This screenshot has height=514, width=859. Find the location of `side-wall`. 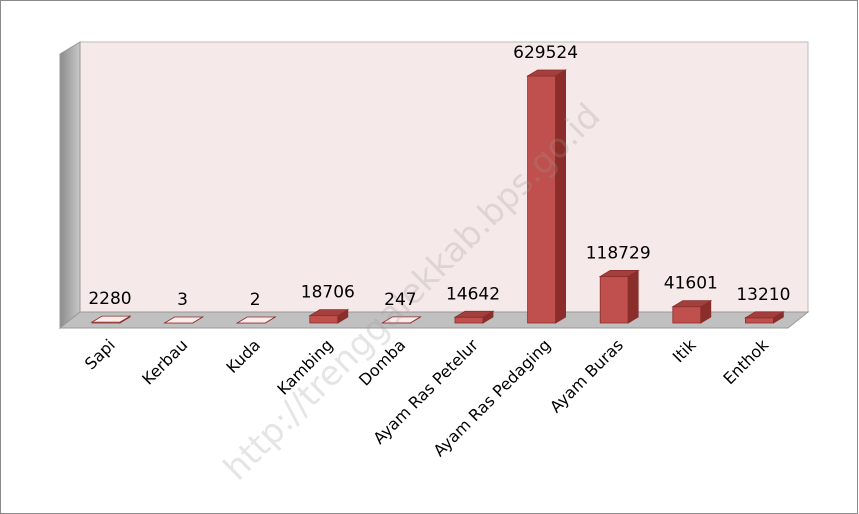

side-wall is located at coordinates (70, 185).